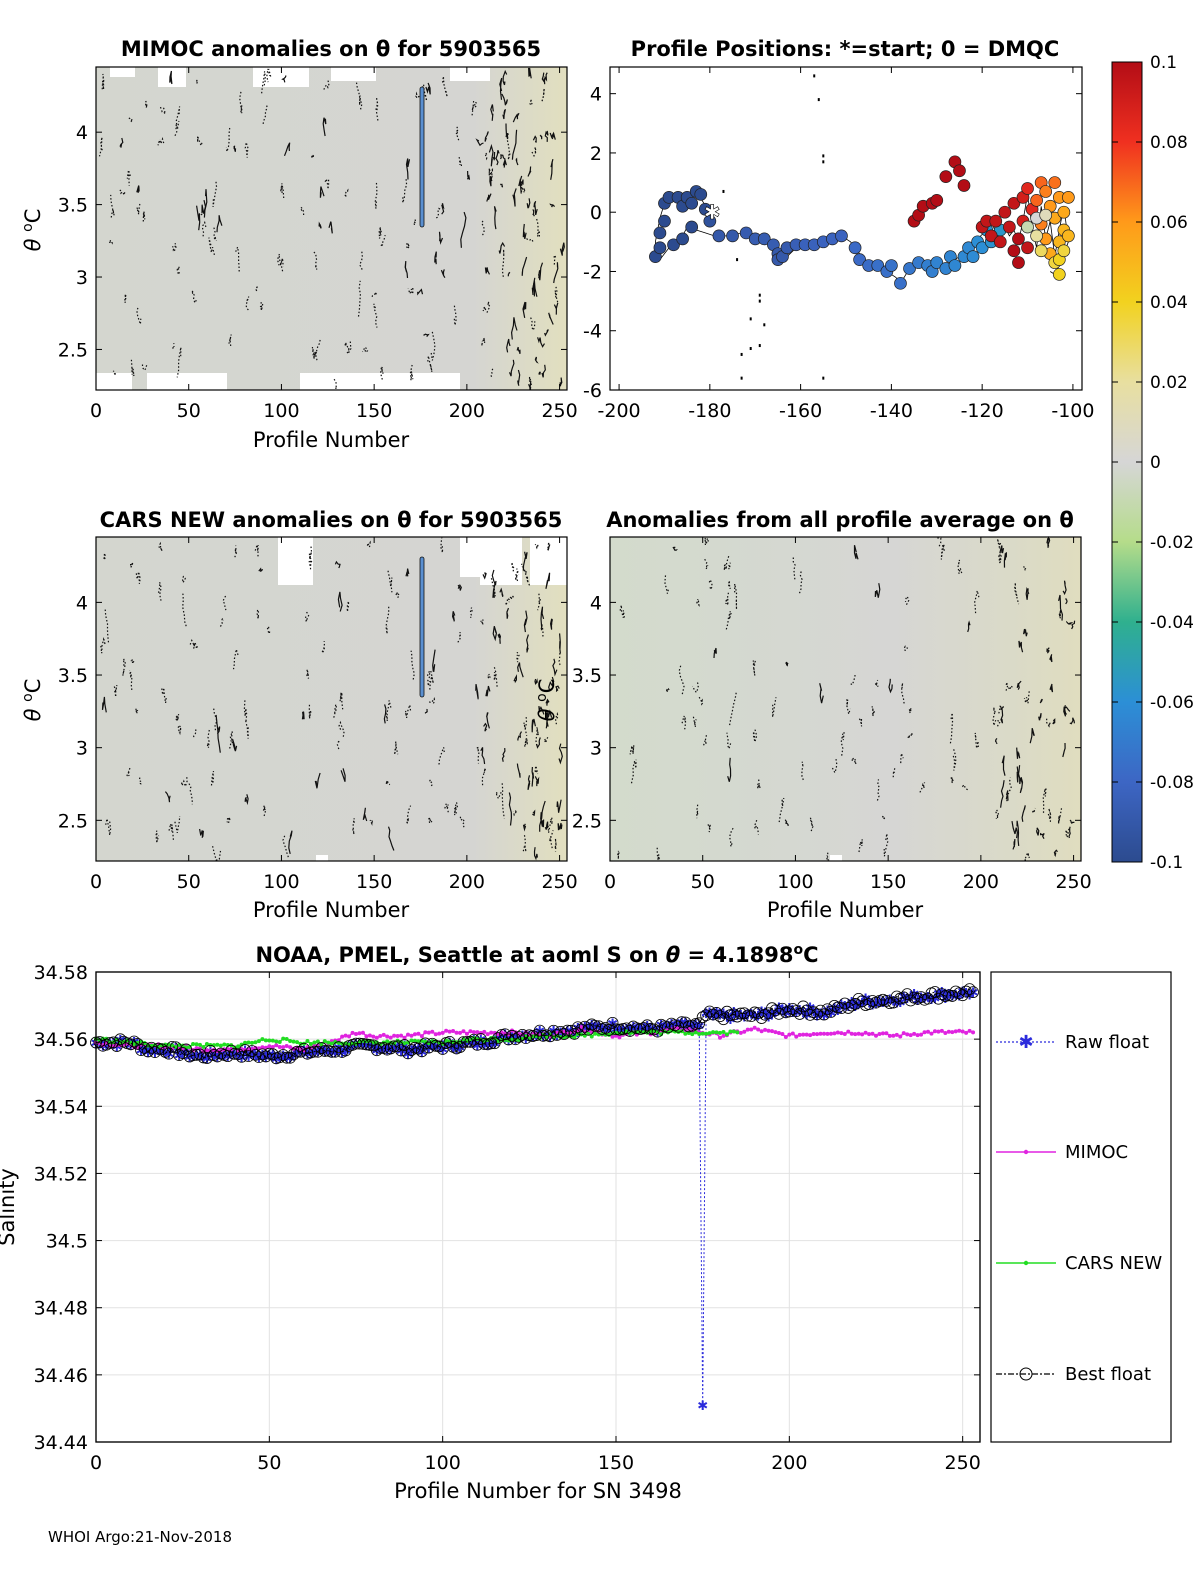  I want to click on x-tick-label: 0, so click(610, 882).